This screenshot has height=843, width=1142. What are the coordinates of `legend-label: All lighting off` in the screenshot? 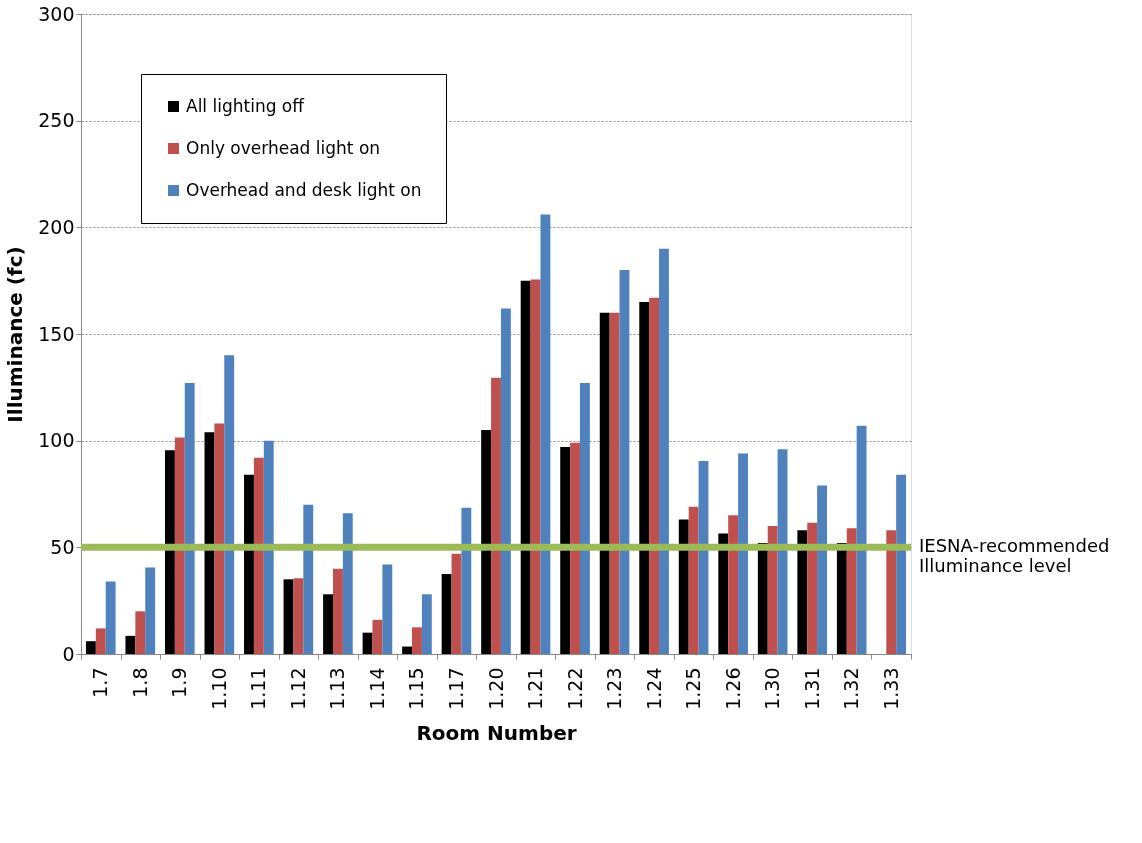 It's located at (246, 105).